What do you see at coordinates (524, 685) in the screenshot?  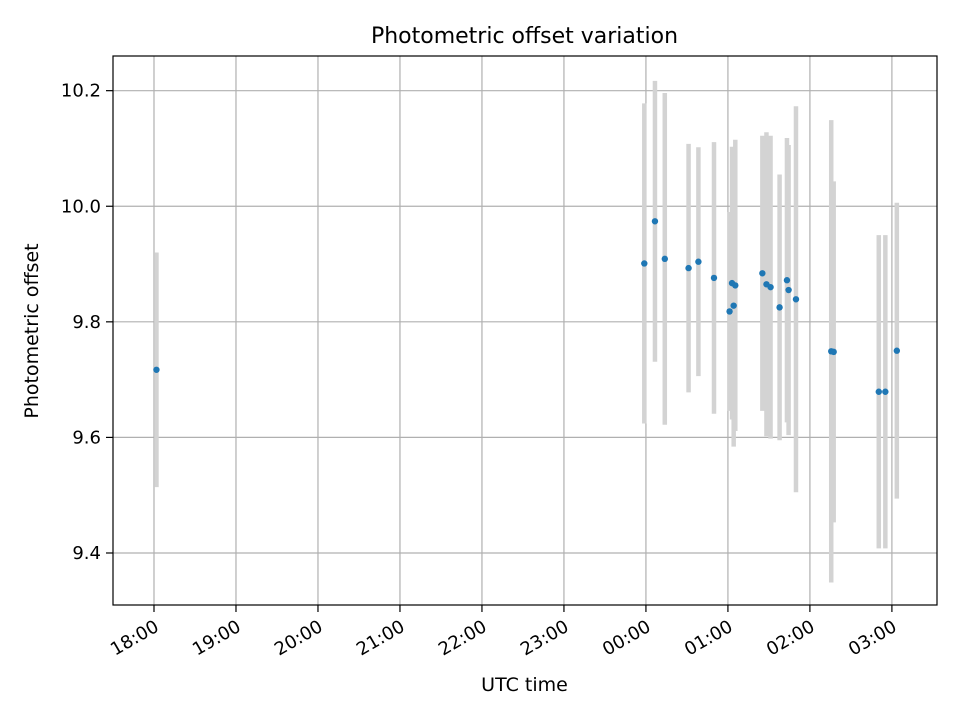 I see `x-axis-label: UTC time` at bounding box center [524, 685].